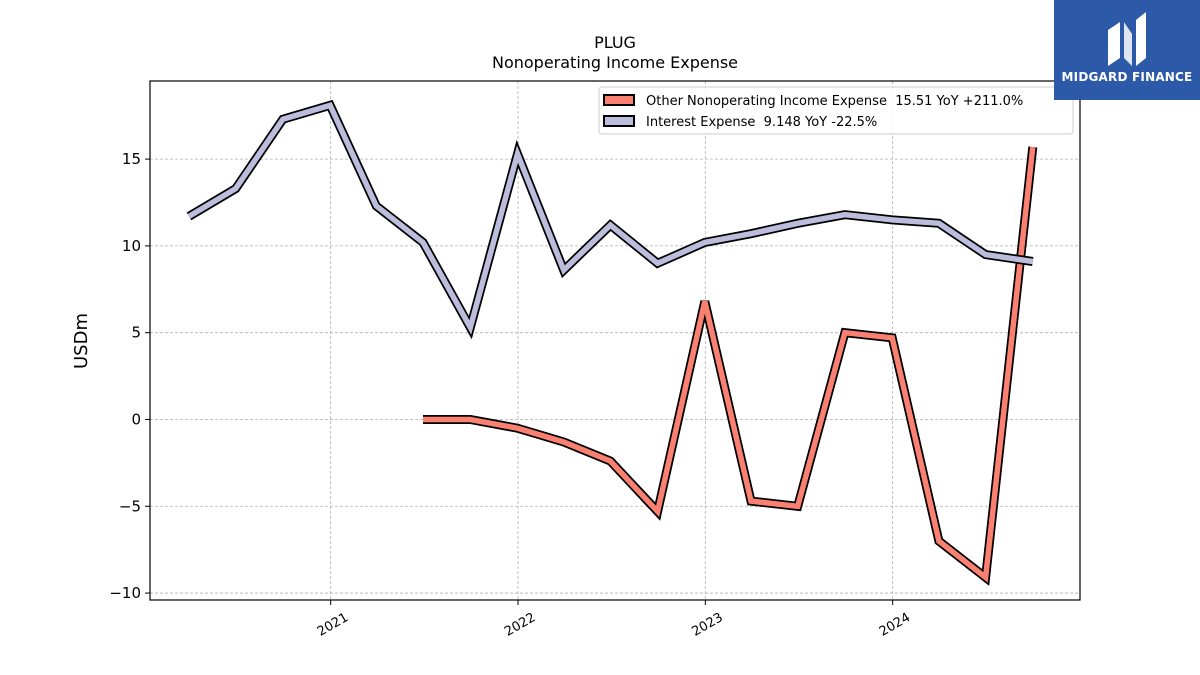  What do you see at coordinates (761, 122) in the screenshot?
I see `legend-label-interest: Interest Expense 9.148 YoY -22.5%` at bounding box center [761, 122].